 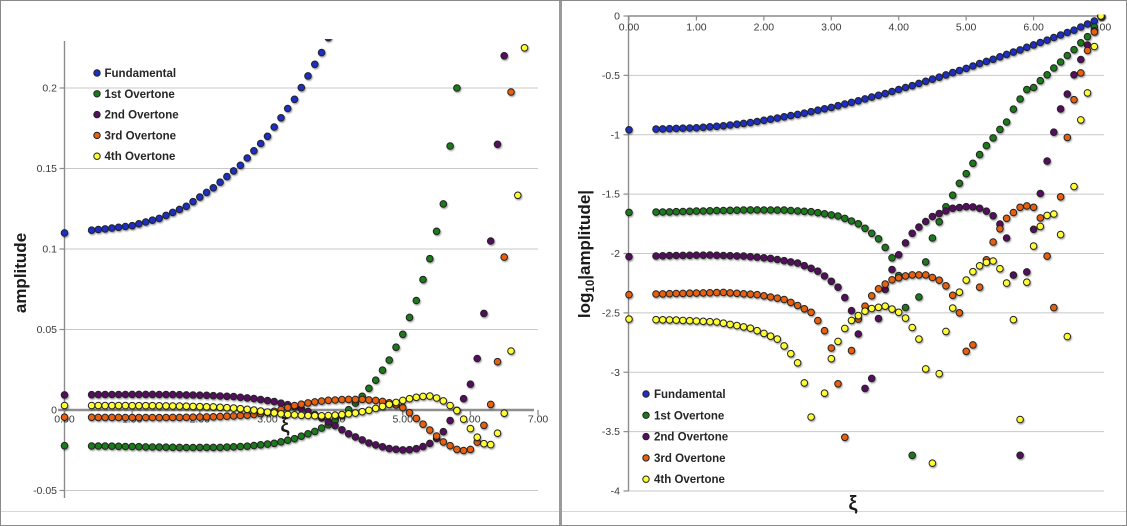 What do you see at coordinates (844, 511) in the screenshot?
I see `panel-bottom-hairline` at bounding box center [844, 511].